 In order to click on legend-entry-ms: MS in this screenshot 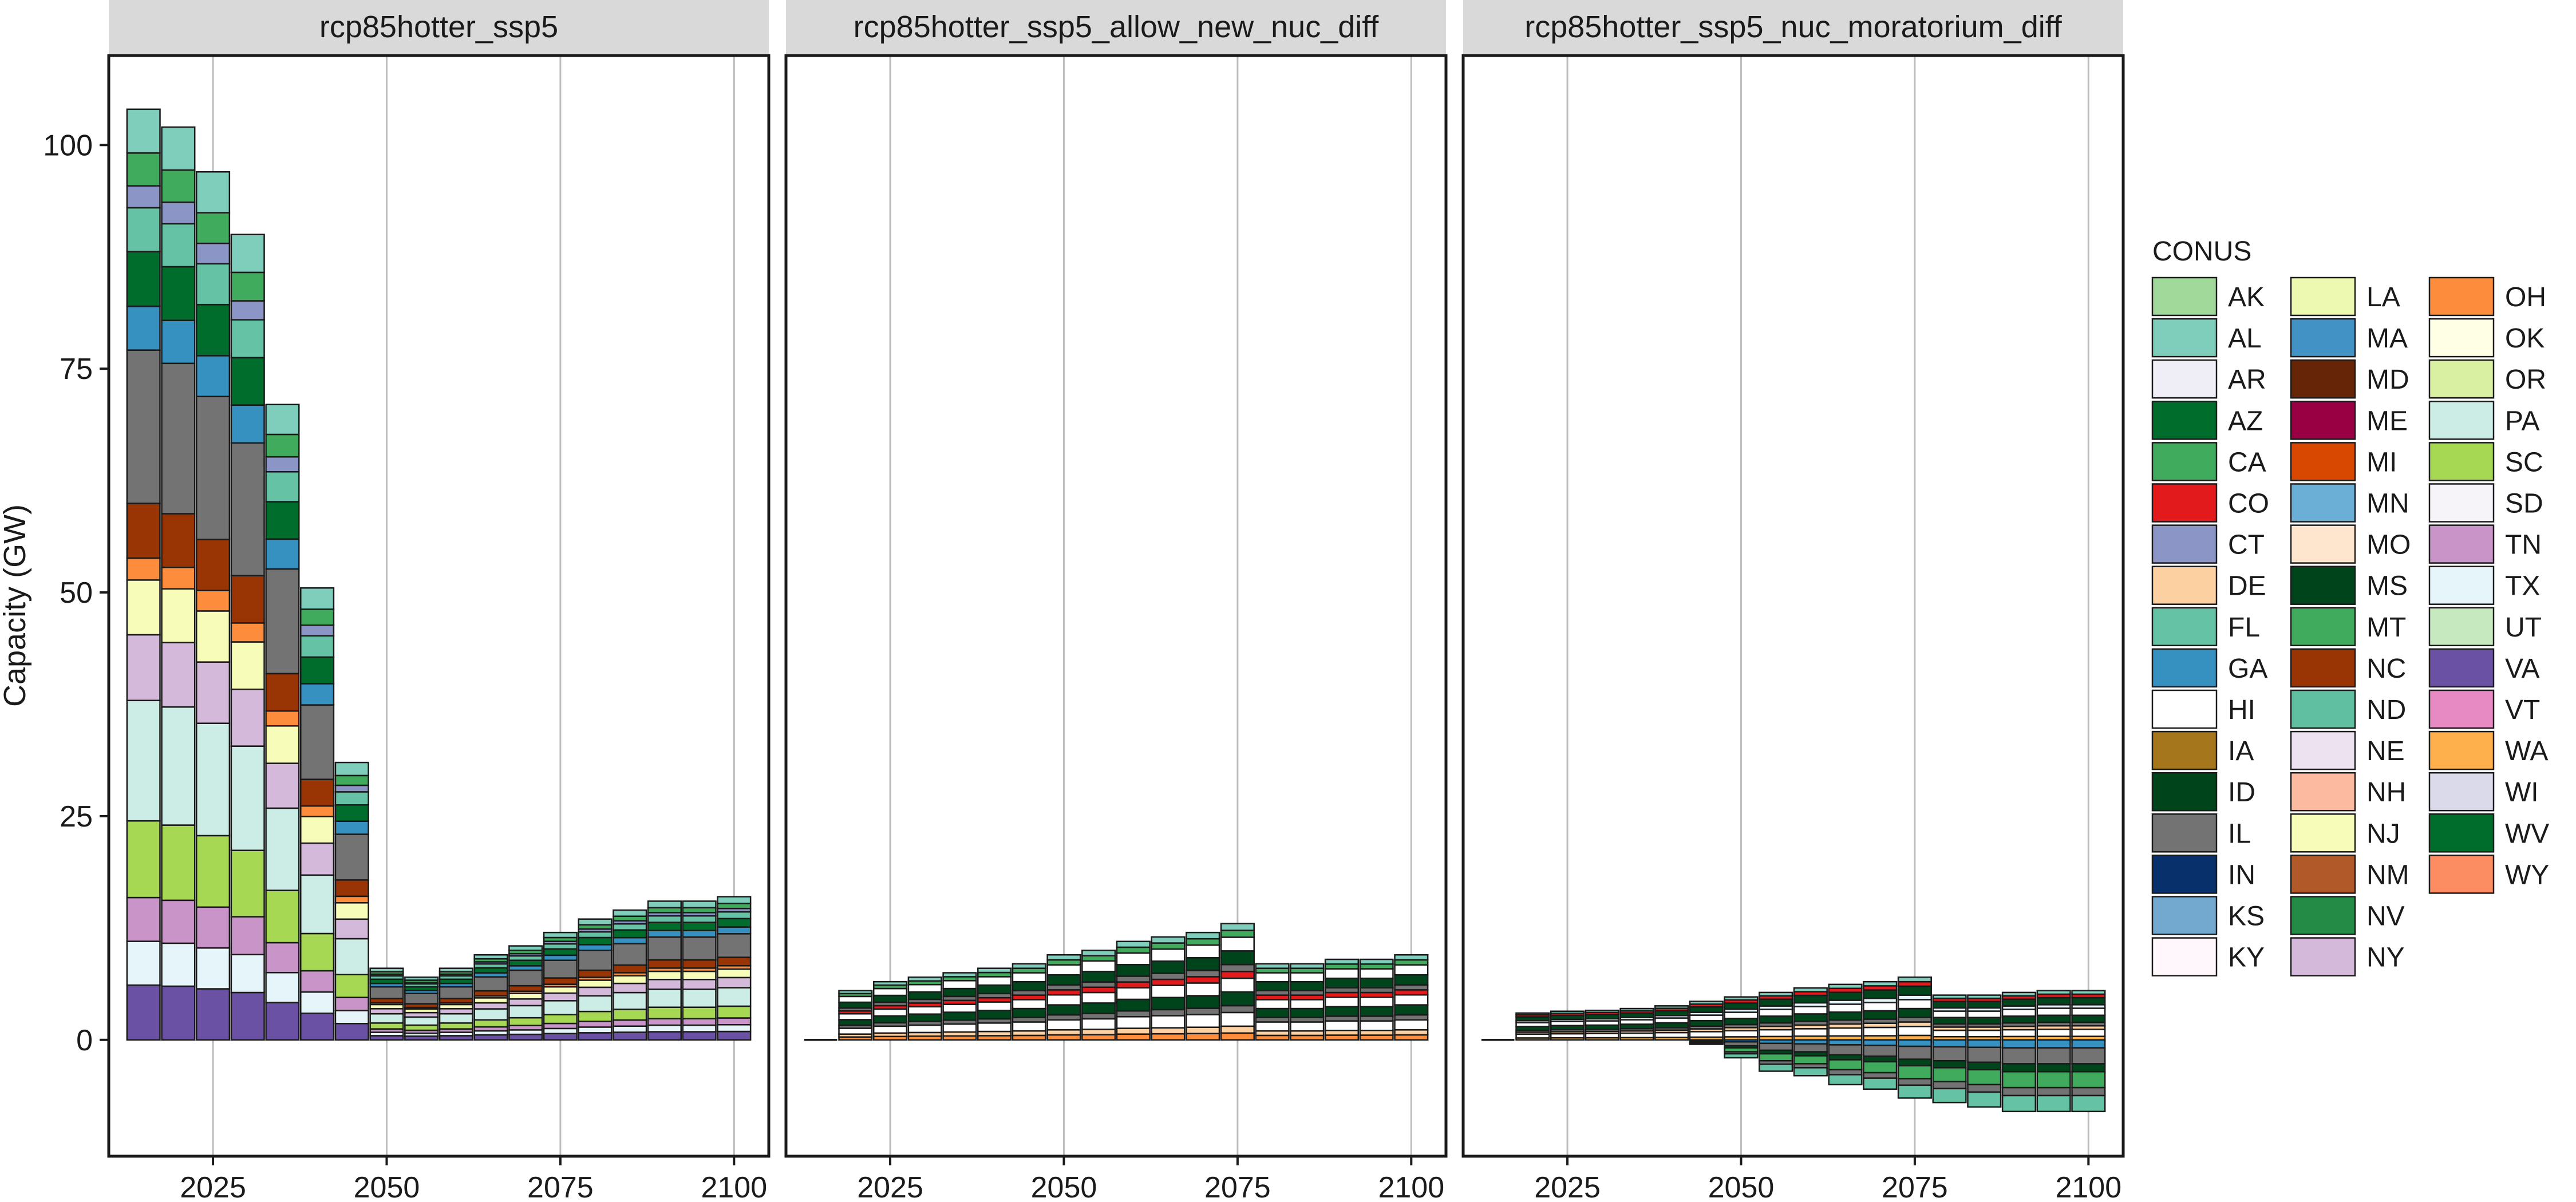, I will do `click(2349, 585)`.